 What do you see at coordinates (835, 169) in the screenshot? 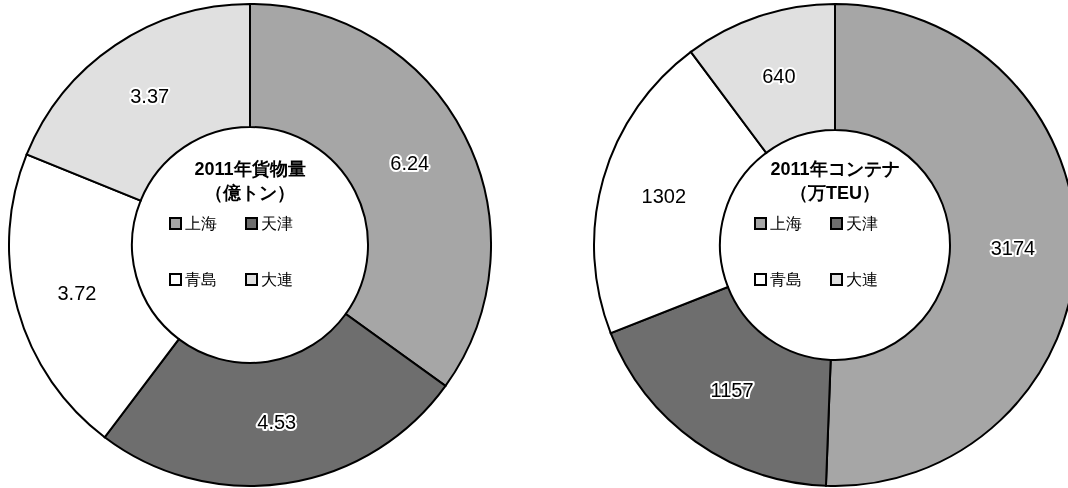
I see `text: 2011年コンテナ` at bounding box center [835, 169].